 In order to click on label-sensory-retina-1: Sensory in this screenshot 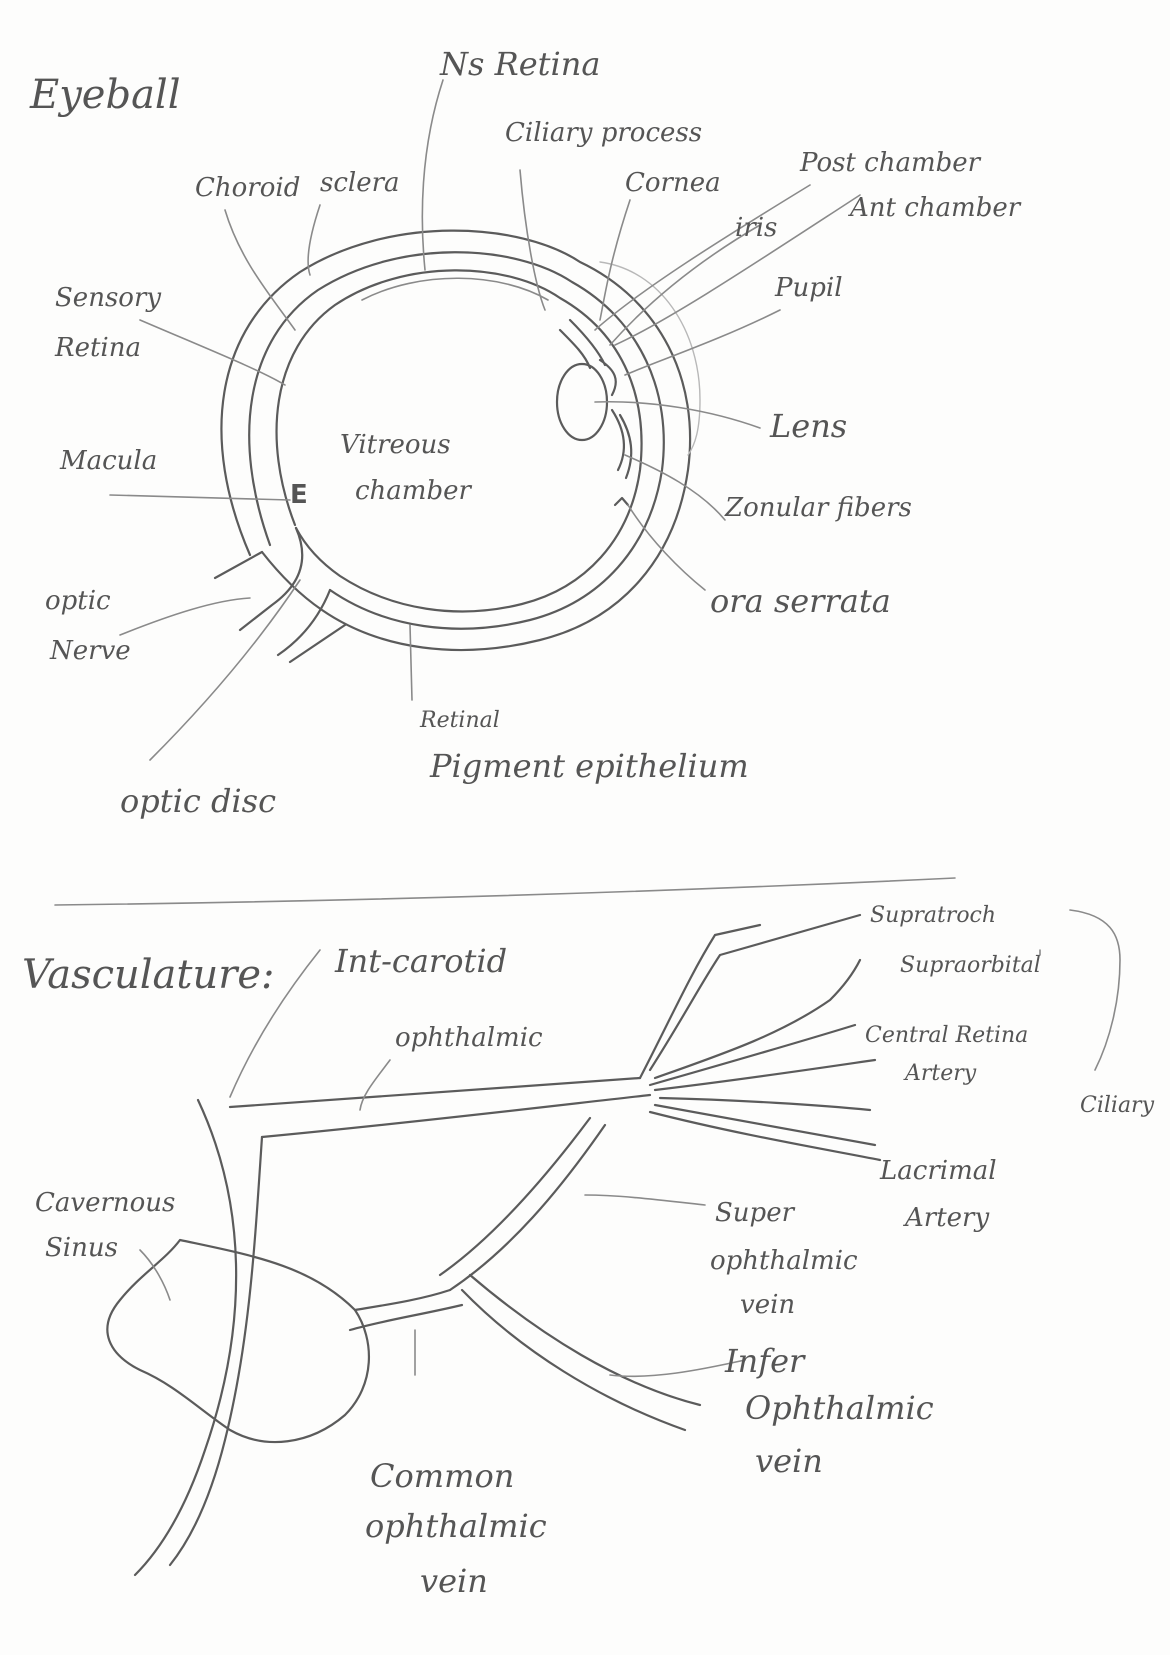, I will do `click(108, 298)`.